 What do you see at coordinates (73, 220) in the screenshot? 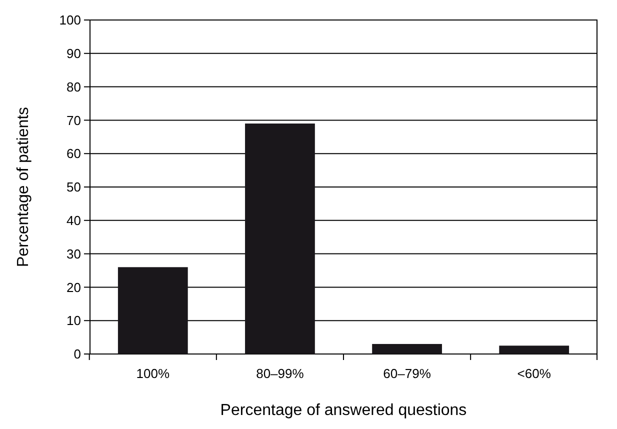
I see `y-tick-label: 40` at bounding box center [73, 220].